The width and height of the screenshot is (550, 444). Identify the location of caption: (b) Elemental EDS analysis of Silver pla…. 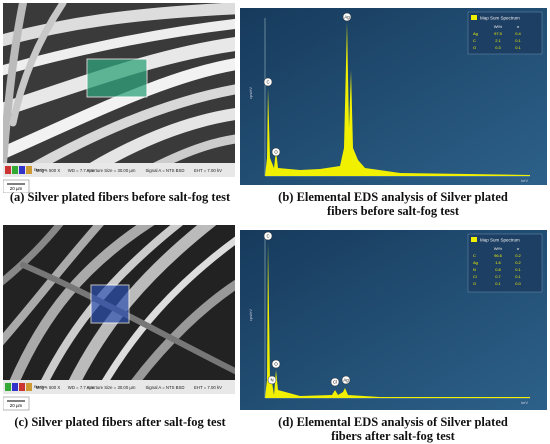
(393, 204).